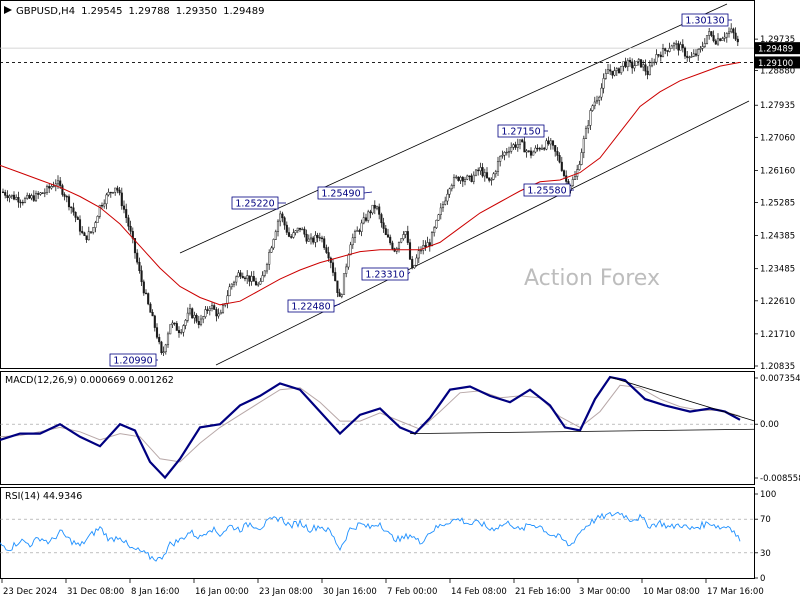  What do you see at coordinates (777, 335) in the screenshot?
I see `price-tick-label: 1.21710` at bounding box center [777, 335].